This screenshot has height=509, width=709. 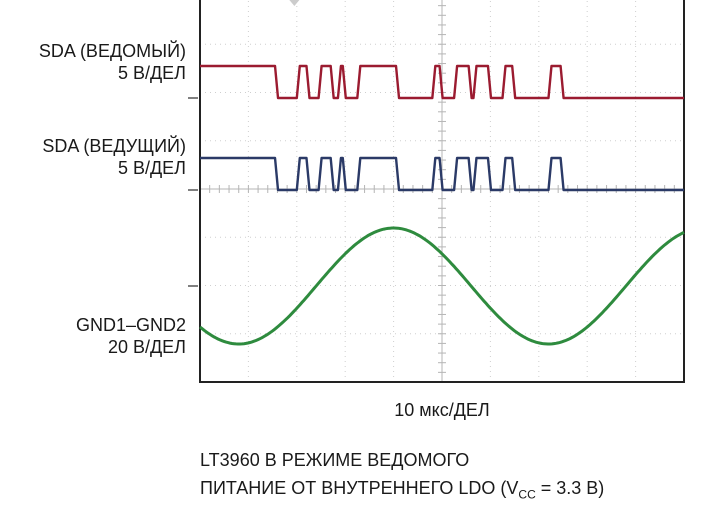 I want to click on caption-line-2-pre: ПИТАНИЕ ОТ ВНУТРЕННЕГО LDO (V, so click(x=359, y=488).